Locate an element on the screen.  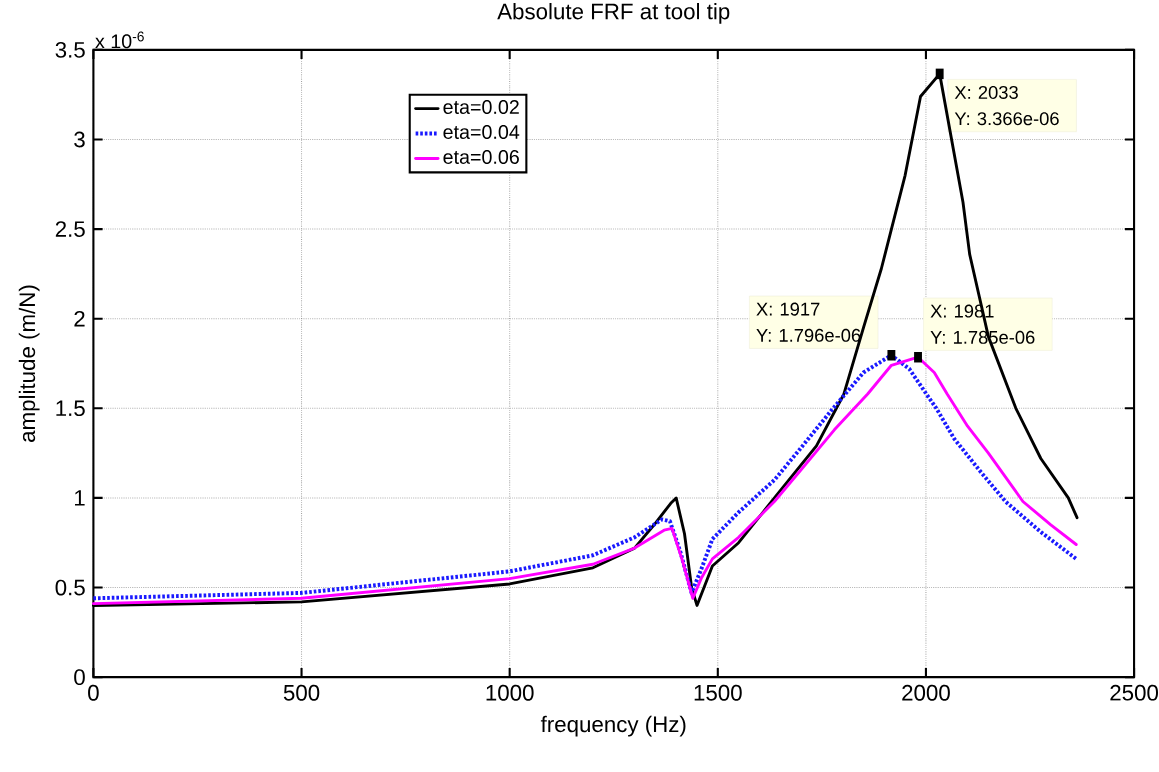
y-tick-label: 2 is located at coordinates (79, 319).